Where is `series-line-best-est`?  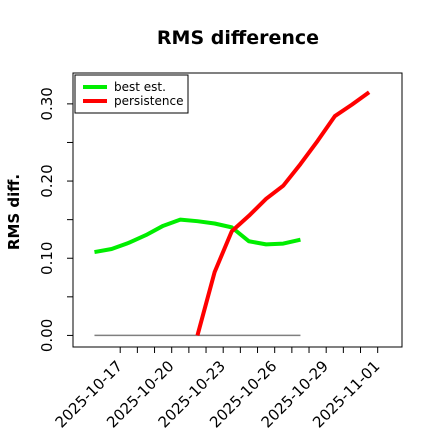
series-line-best-est is located at coordinates (197, 236).